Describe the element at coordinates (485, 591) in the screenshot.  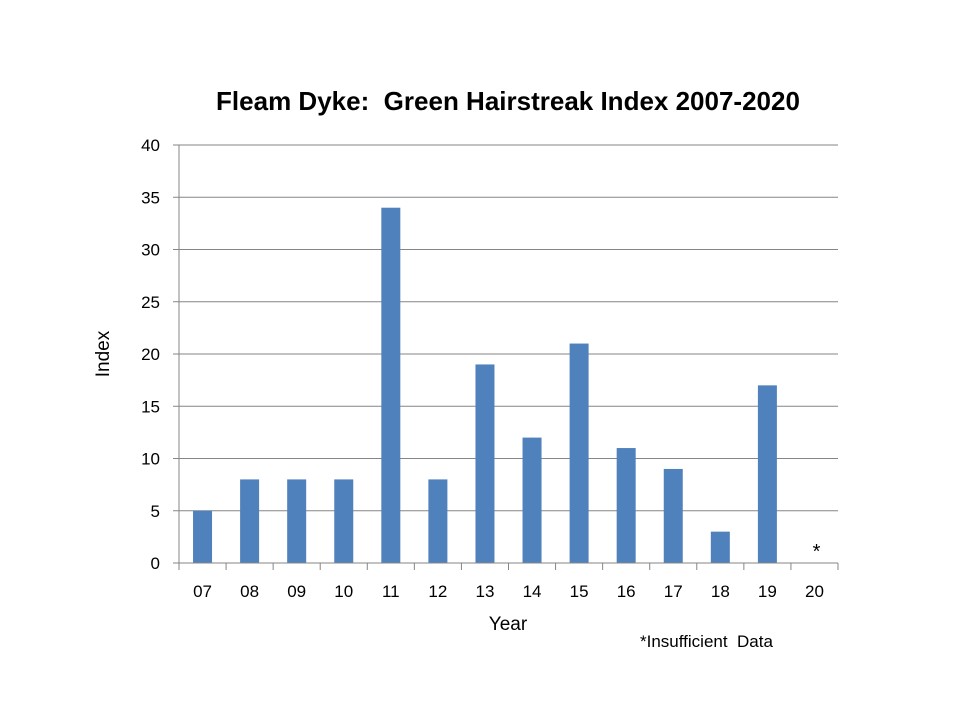
I see `x-tick-label: 13` at that location.